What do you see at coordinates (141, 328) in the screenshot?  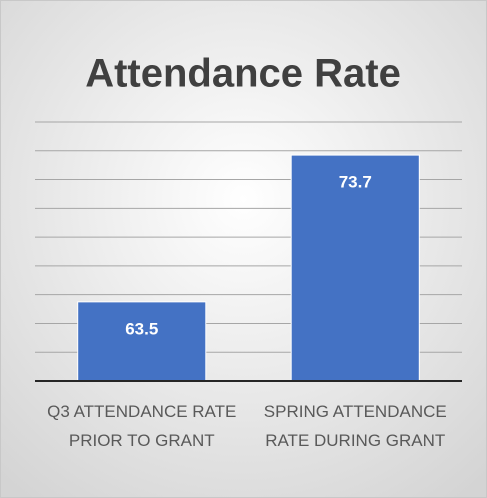 I see `data-label: 63.5` at bounding box center [141, 328].